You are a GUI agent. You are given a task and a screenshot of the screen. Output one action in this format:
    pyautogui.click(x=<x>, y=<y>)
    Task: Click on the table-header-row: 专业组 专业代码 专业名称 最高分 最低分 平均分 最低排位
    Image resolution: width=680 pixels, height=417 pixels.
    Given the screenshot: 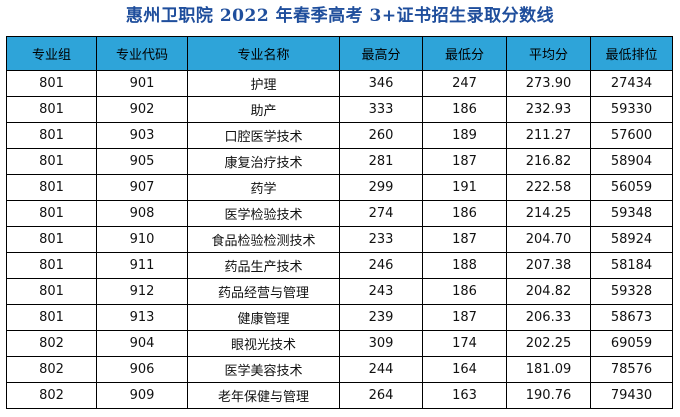 What is the action you would take?
    pyautogui.click(x=339, y=53)
    